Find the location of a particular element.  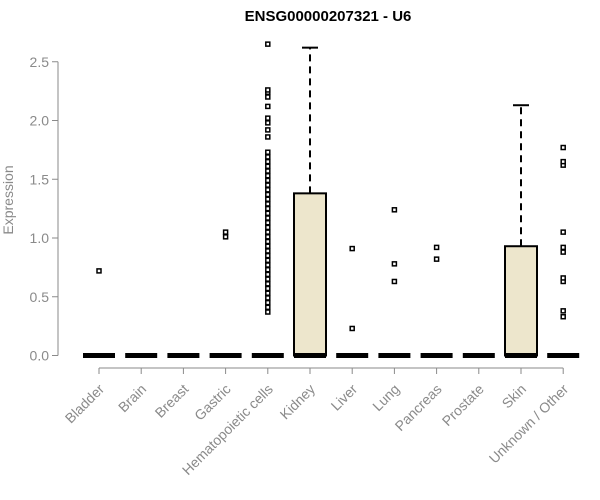

y-tick-label: 0.5 is located at coordinates (40, 297).